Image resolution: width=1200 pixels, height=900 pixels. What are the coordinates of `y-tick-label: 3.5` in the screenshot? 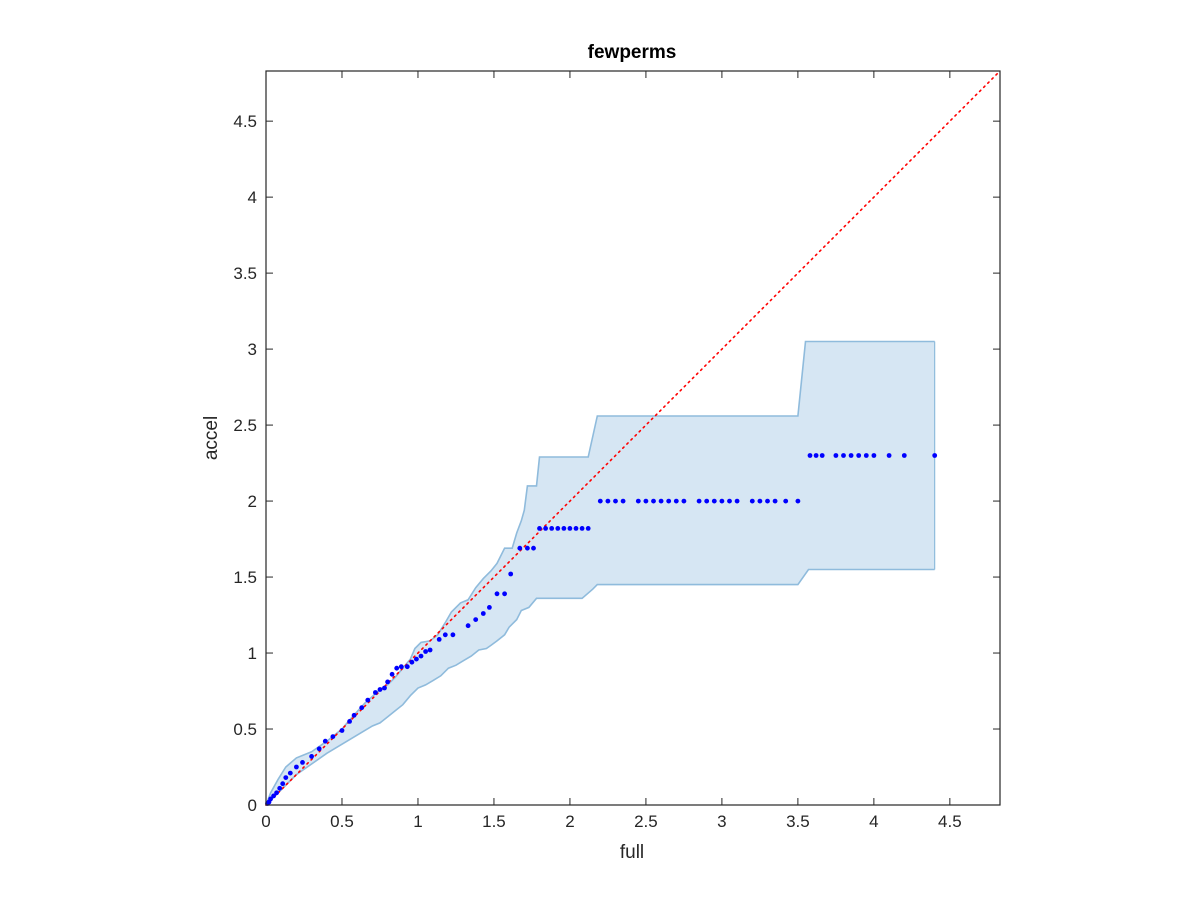 It's located at (245, 273).